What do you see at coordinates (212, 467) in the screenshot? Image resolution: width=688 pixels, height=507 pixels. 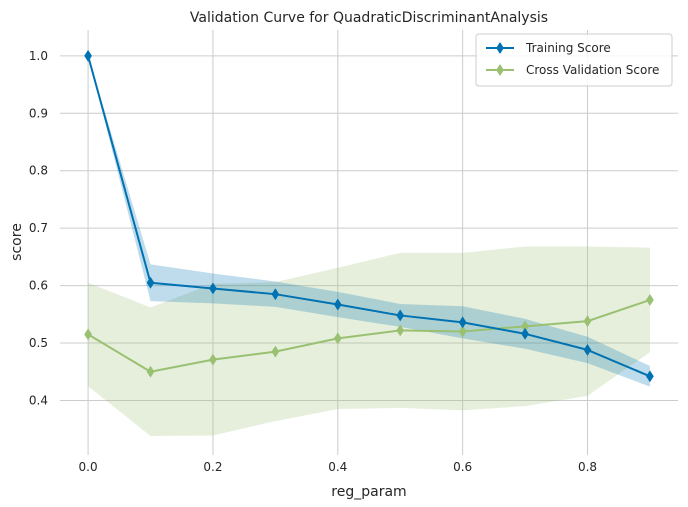 I see `x-tick-label: 0.2` at bounding box center [212, 467].